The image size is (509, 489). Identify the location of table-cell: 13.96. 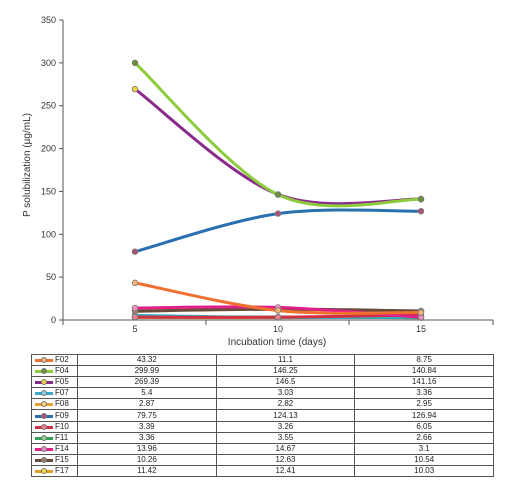
(147, 448).